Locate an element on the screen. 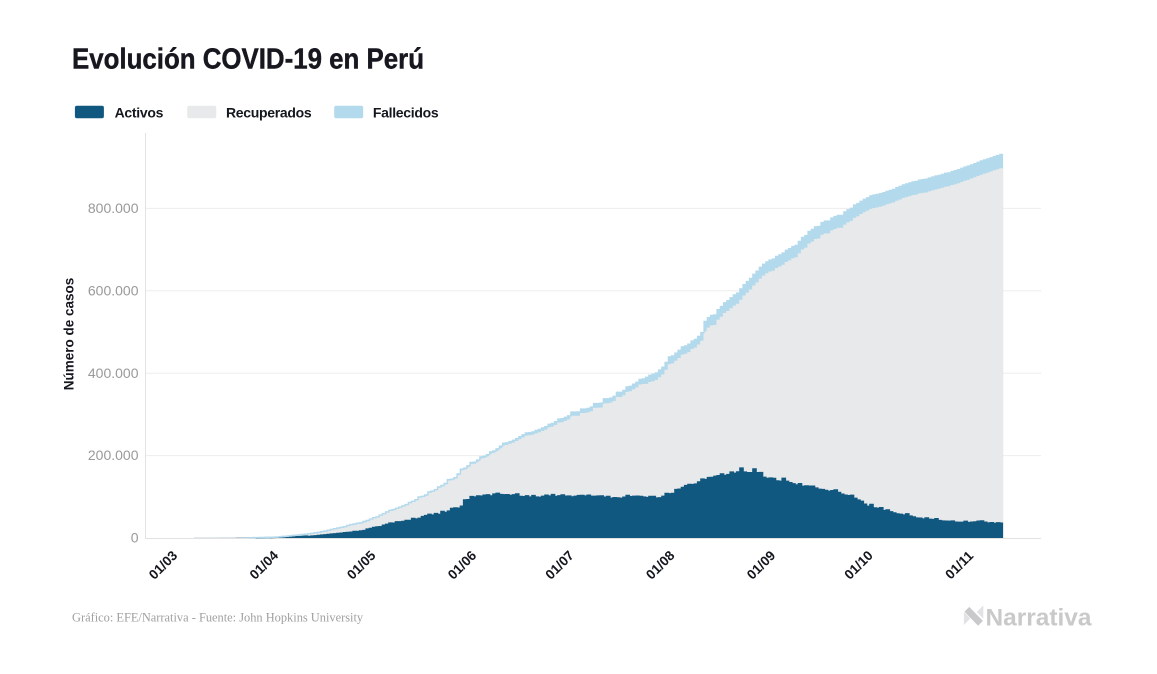 The width and height of the screenshot is (1157, 674). svg-text: Número de casos is located at coordinates (69, 334).